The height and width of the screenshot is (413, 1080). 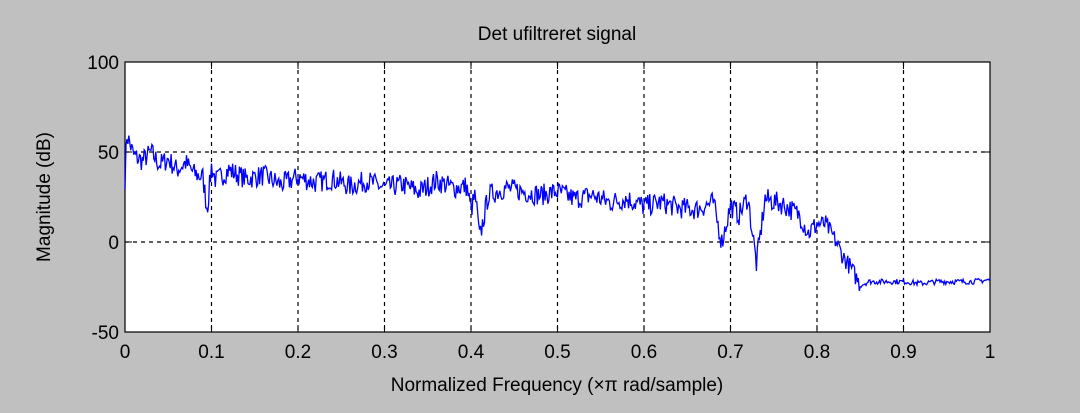 I want to click on y-tick-labels: -50 0 50 100, so click(x=103, y=198).